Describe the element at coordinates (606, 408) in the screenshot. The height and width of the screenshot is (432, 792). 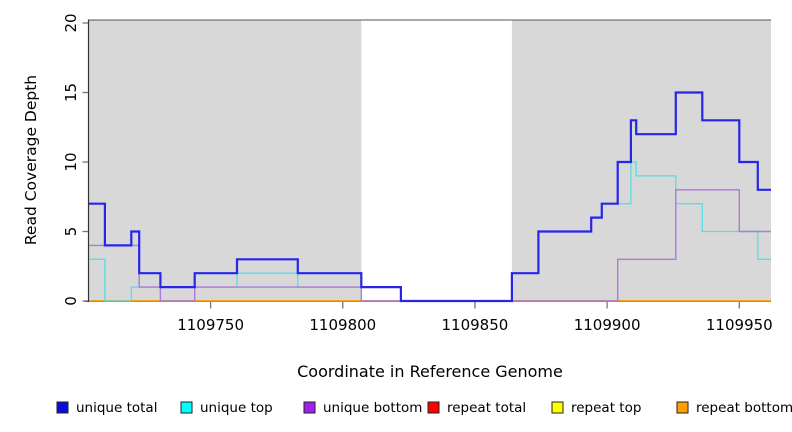
I see `legend-label-repeat-top: repeat top` at that location.